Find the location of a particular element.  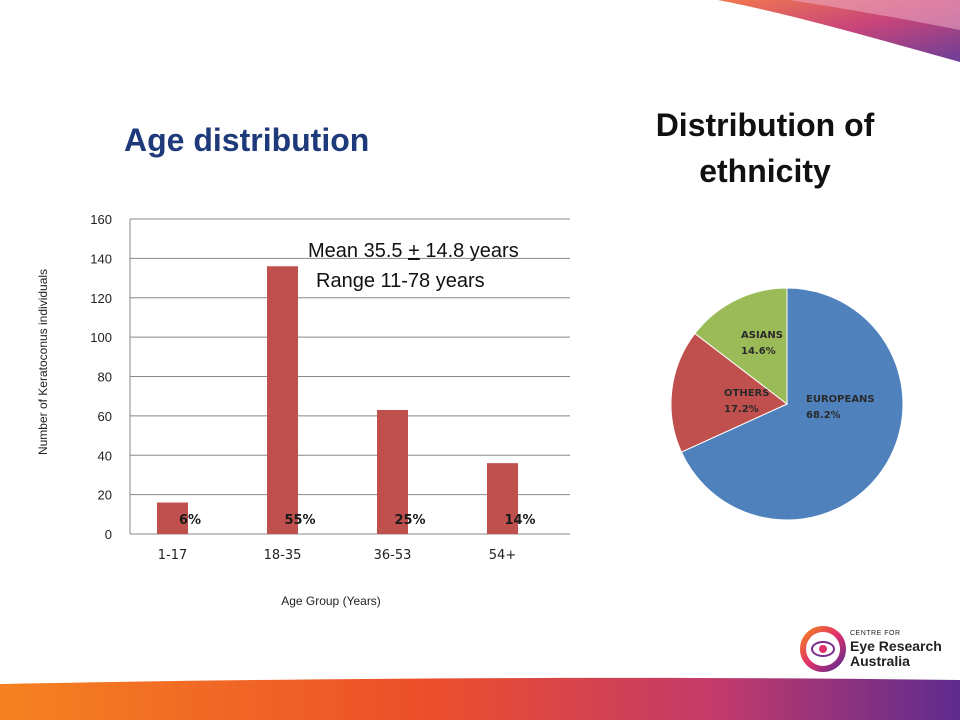

ethnicity-title: Distribution of ethnicity is located at coordinates (765, 148).